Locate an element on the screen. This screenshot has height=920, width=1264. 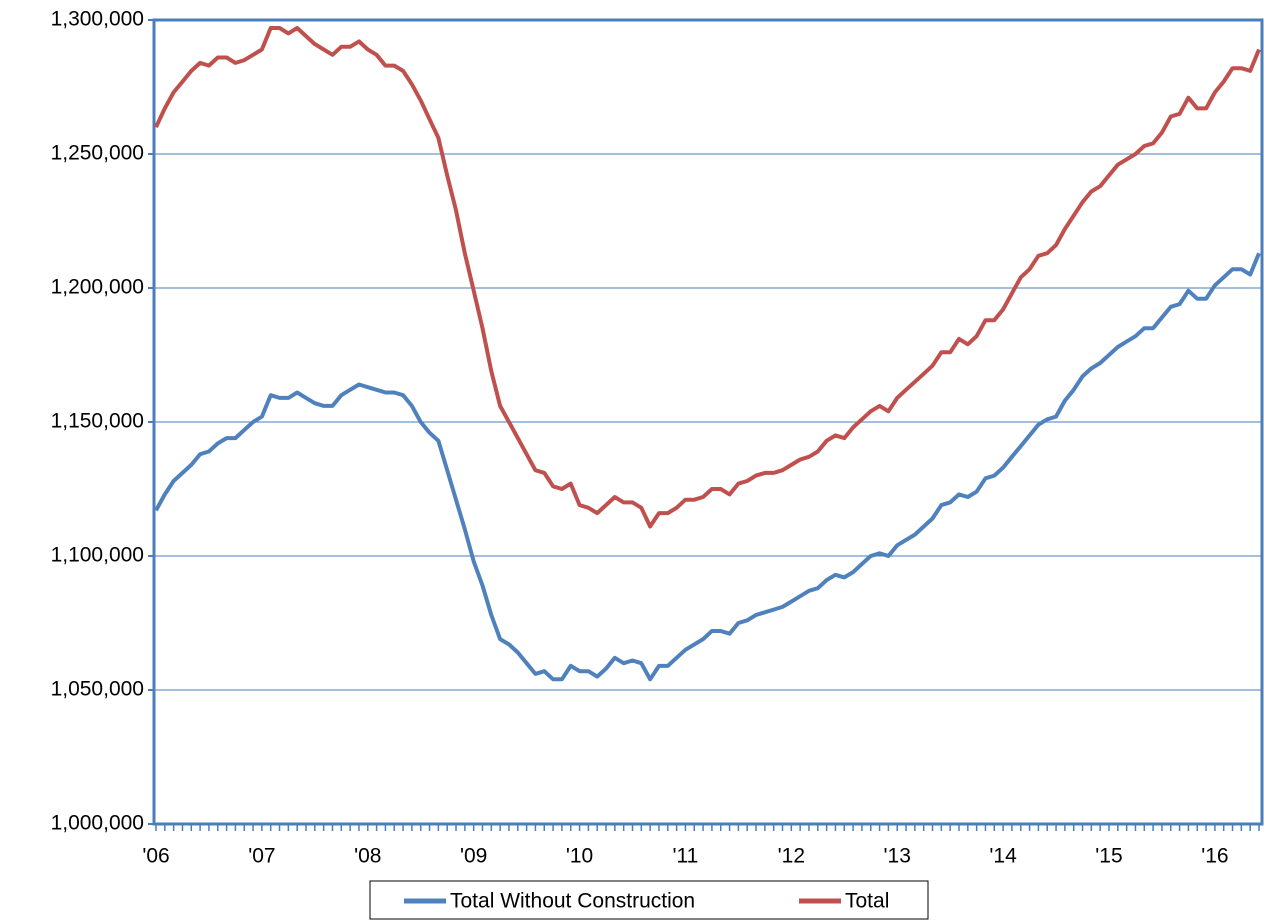
x-tick-label: '13 is located at coordinates (897, 856).